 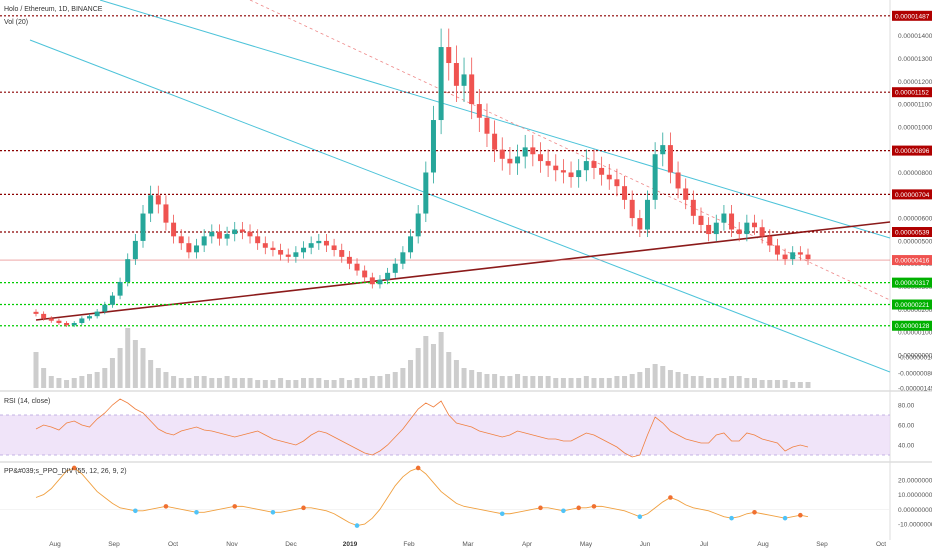 I want to click on time-axis-label: Feb, so click(x=409, y=544).